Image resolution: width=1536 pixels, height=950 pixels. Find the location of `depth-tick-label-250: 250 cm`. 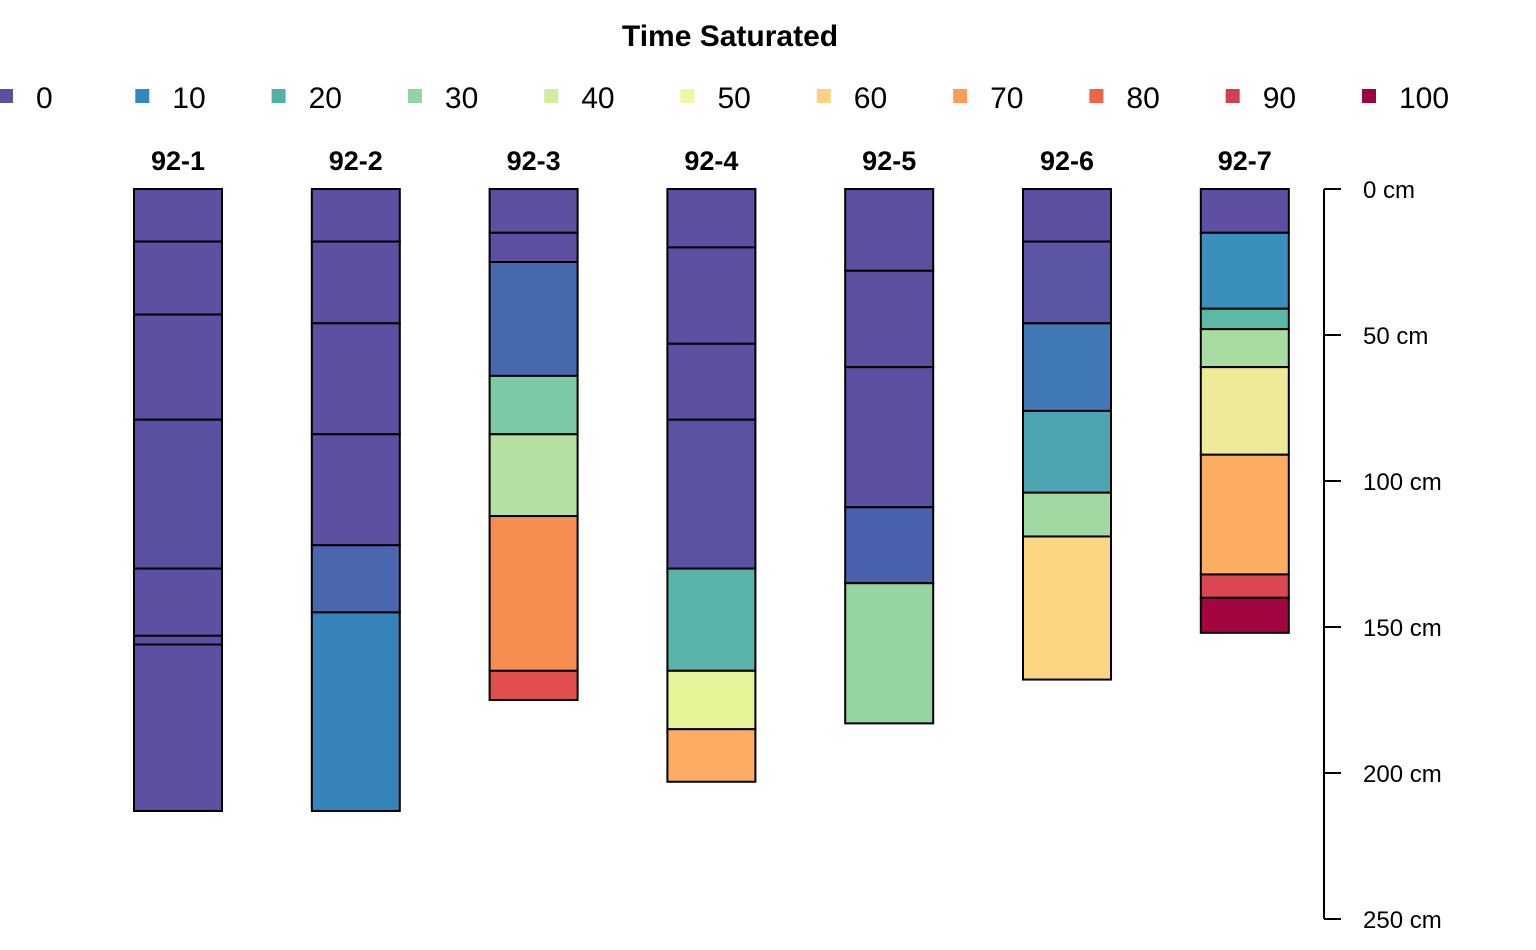

depth-tick-label-250: 250 cm is located at coordinates (1402, 920).